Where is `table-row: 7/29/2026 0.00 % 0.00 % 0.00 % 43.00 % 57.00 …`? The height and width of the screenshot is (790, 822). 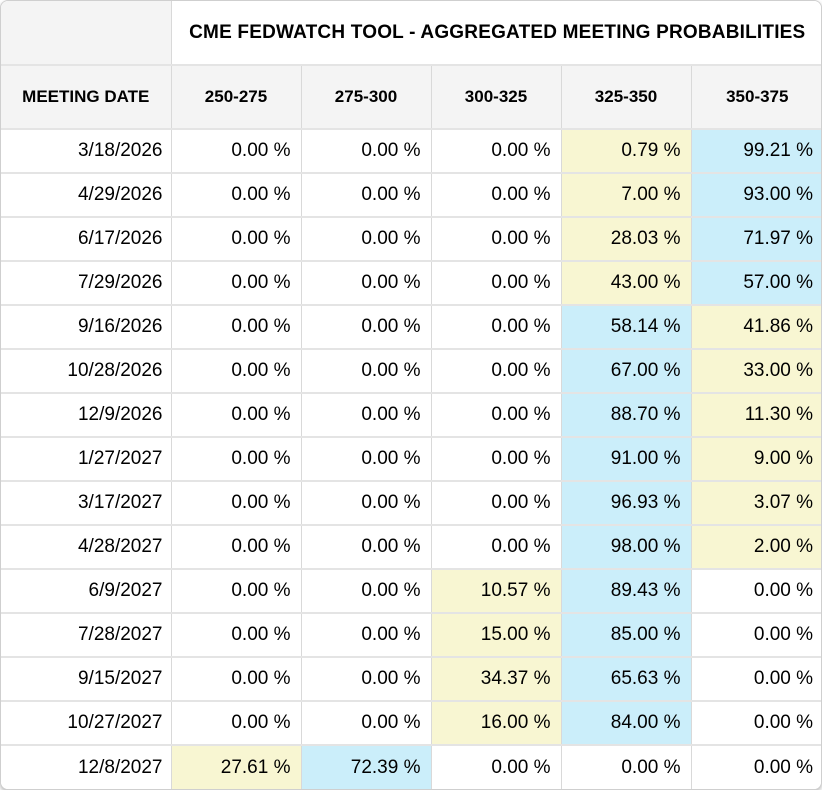
table-row: 7/29/2026 0.00 % 0.00 % 0.00 % 43.00 % 57.00 … is located at coordinates (411, 283).